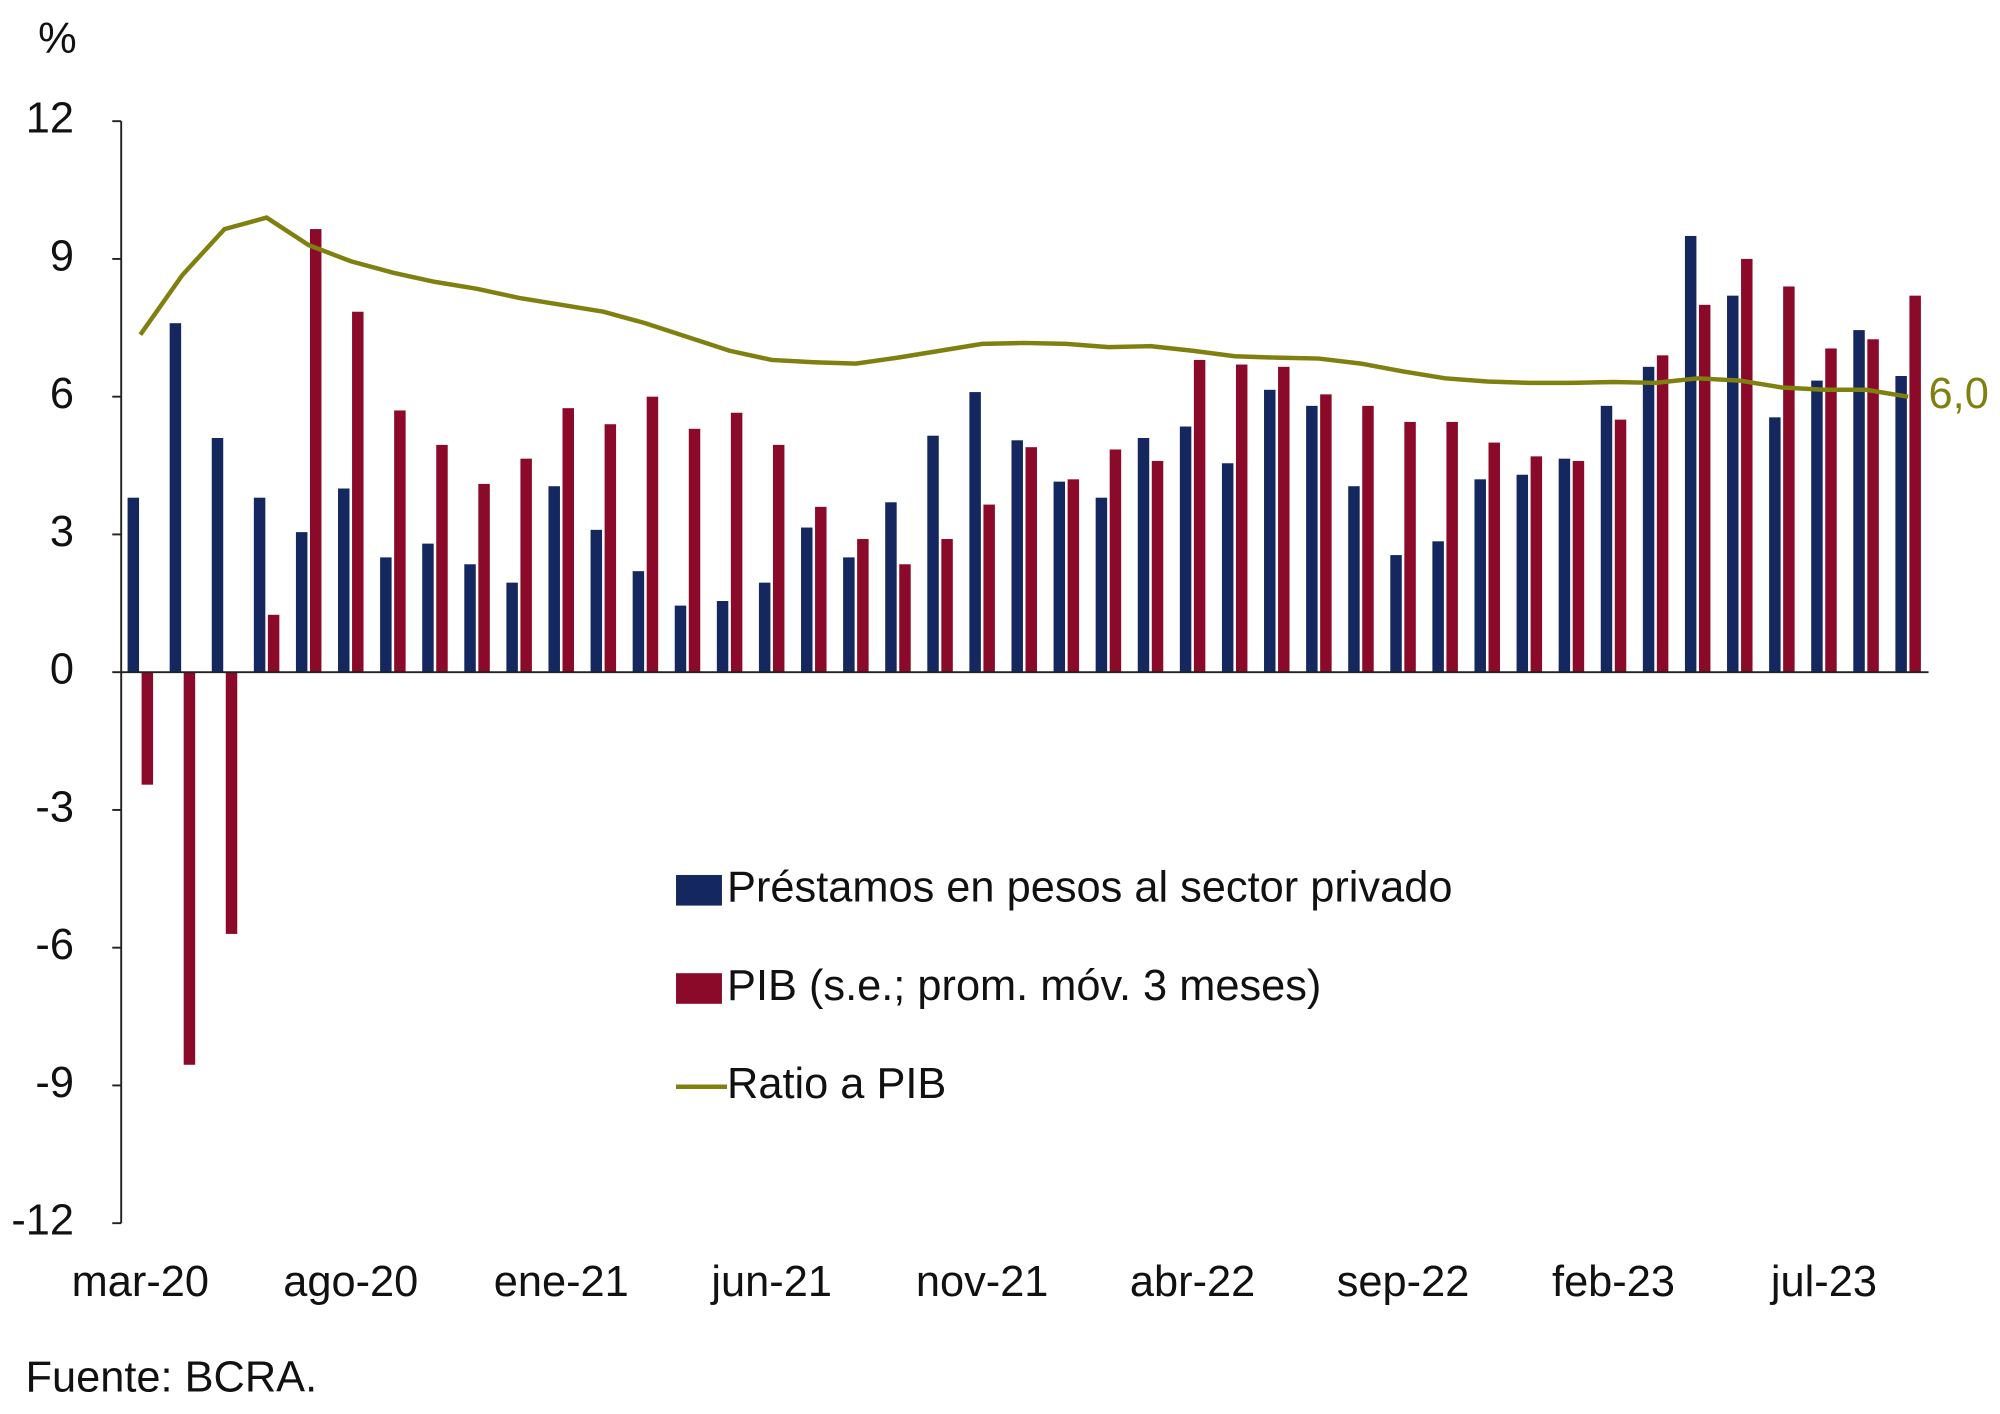 The width and height of the screenshot is (2000, 1414). What do you see at coordinates (350, 1282) in the screenshot?
I see `x-tick-label: ago-20` at bounding box center [350, 1282].